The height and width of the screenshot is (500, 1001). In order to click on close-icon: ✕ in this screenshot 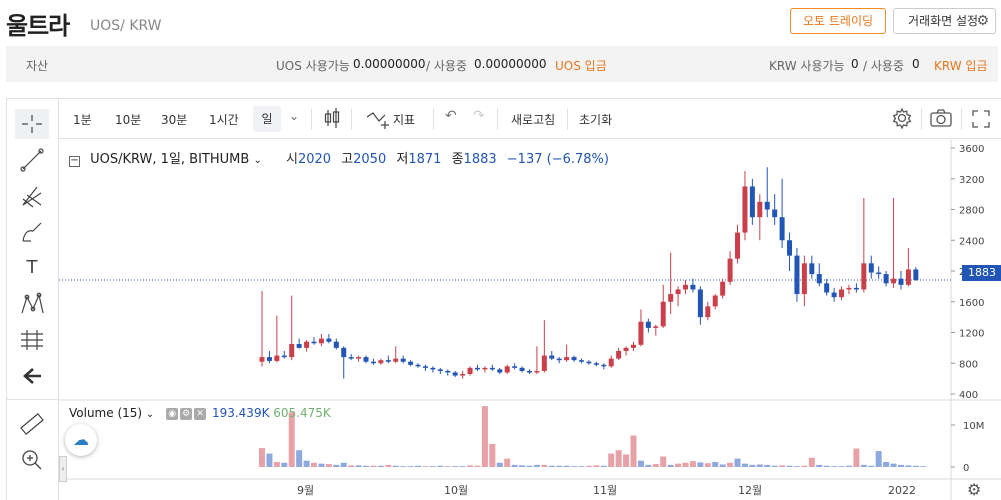, I will do `click(200, 413)`.